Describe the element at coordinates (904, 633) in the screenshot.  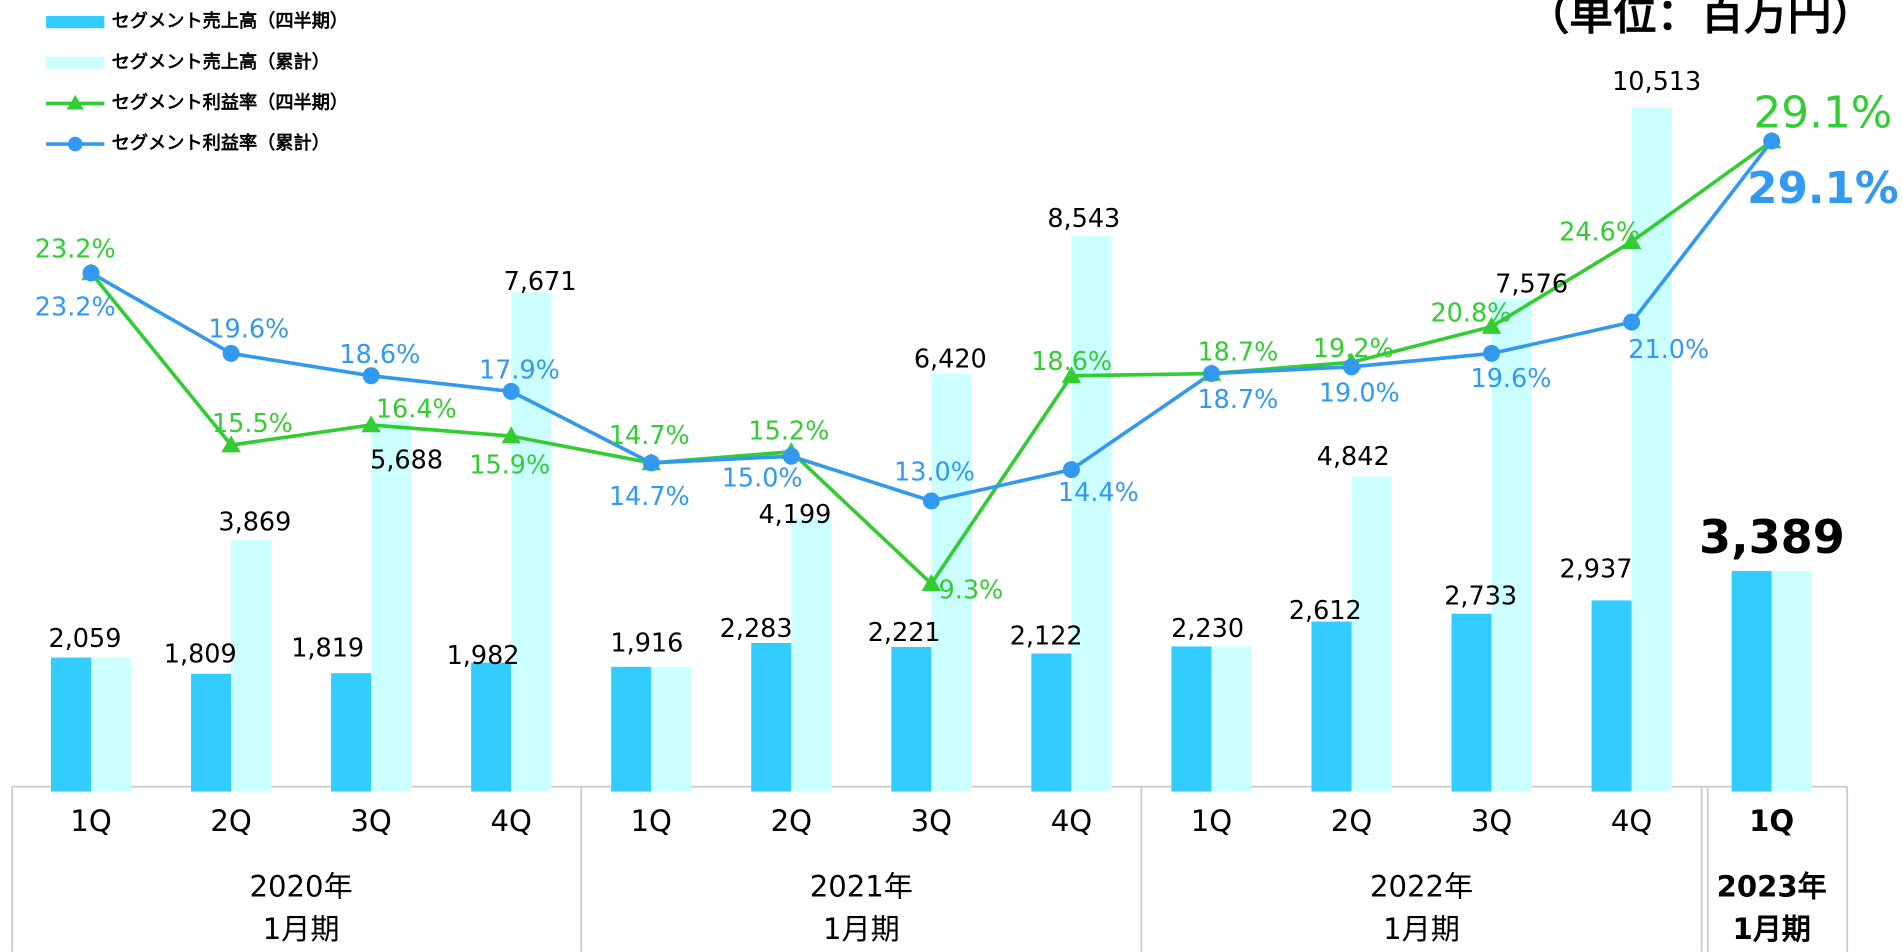
I see `data-label: 2,221` at that location.